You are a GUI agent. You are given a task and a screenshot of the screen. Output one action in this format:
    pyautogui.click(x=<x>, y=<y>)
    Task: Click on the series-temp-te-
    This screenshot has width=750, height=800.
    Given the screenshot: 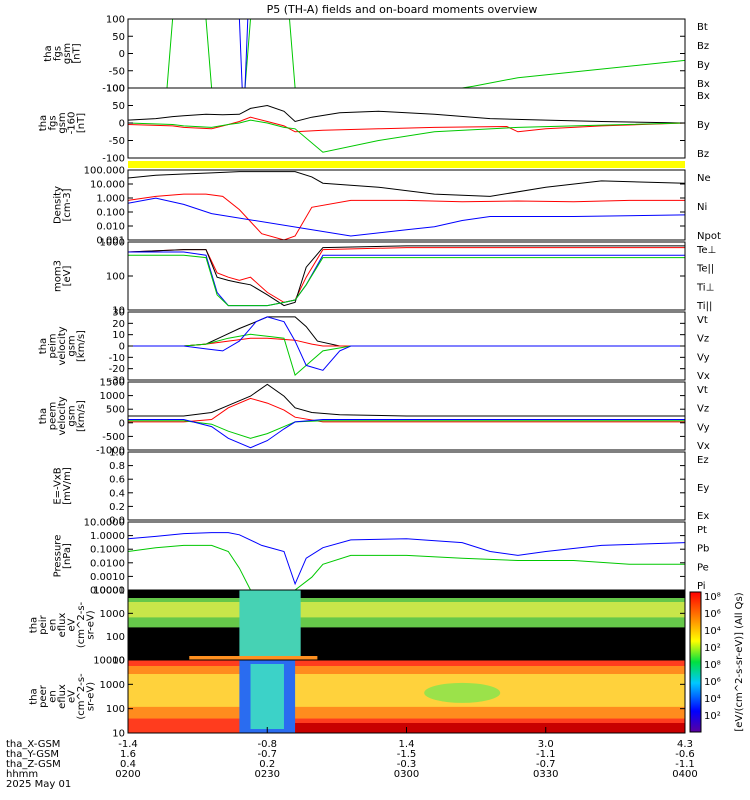 What is the action you would take?
    pyautogui.click(x=406, y=276)
    